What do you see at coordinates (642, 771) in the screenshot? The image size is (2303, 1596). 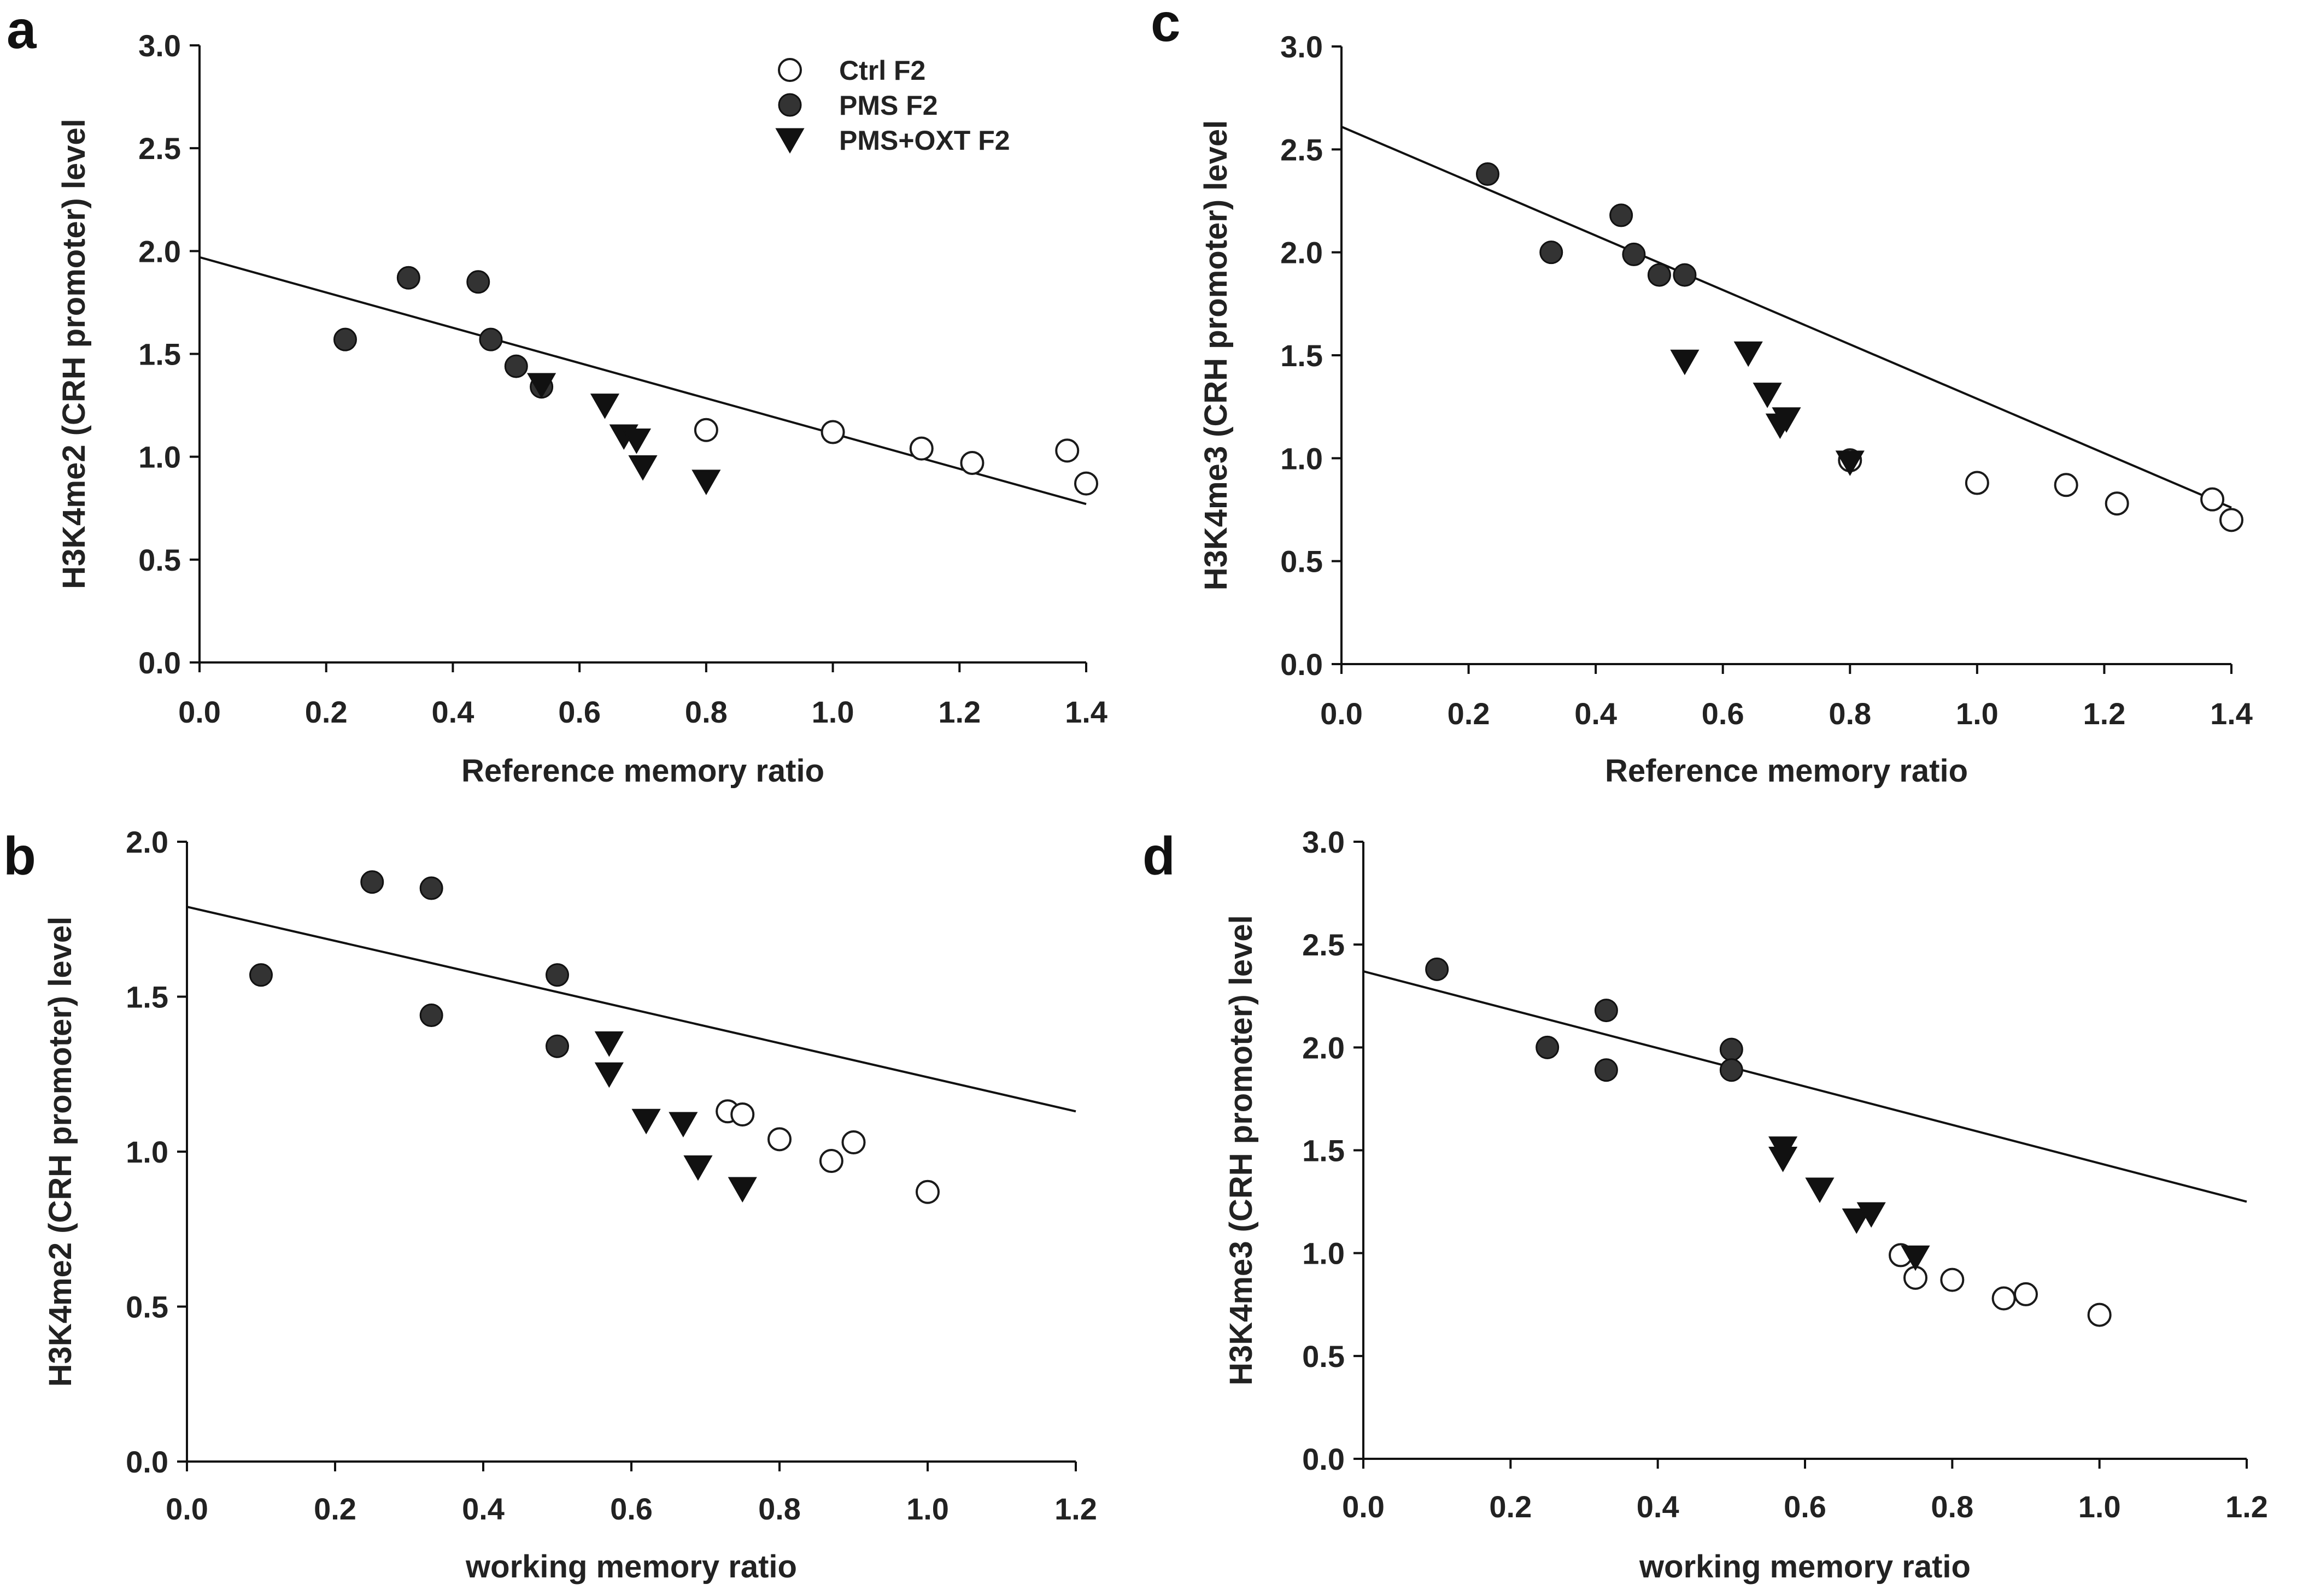 I see `x-axis-title: Reference memory ratio` at bounding box center [642, 771].